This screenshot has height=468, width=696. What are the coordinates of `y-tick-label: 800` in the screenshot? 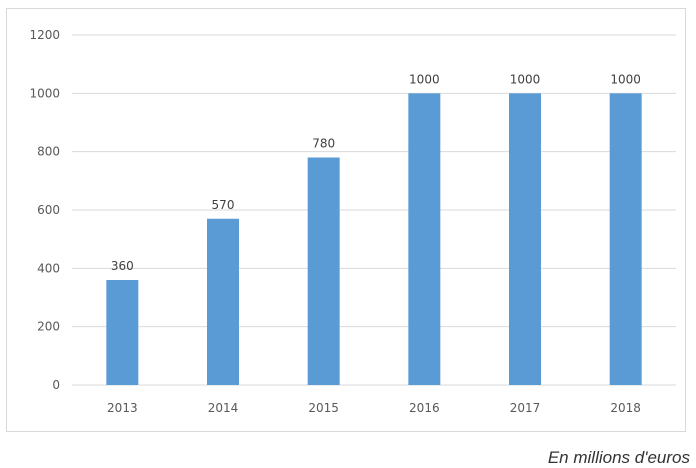 It's located at (48, 152).